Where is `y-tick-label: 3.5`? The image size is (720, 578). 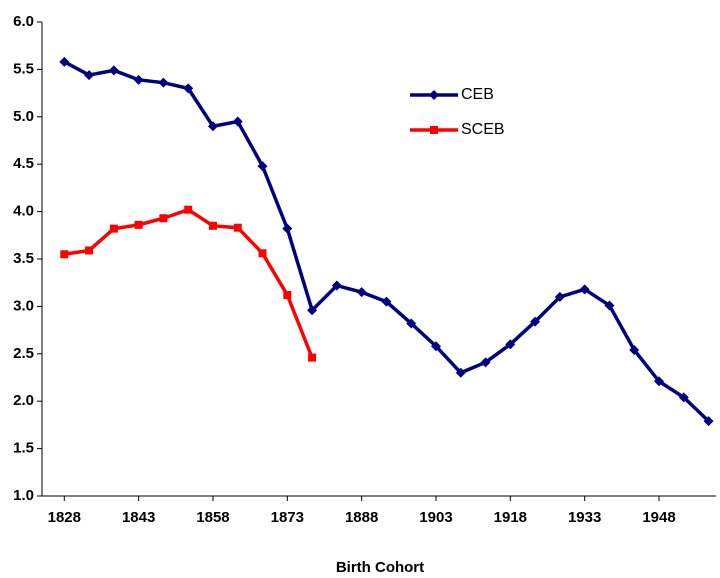 y-tick-label: 3.5 is located at coordinates (23, 258).